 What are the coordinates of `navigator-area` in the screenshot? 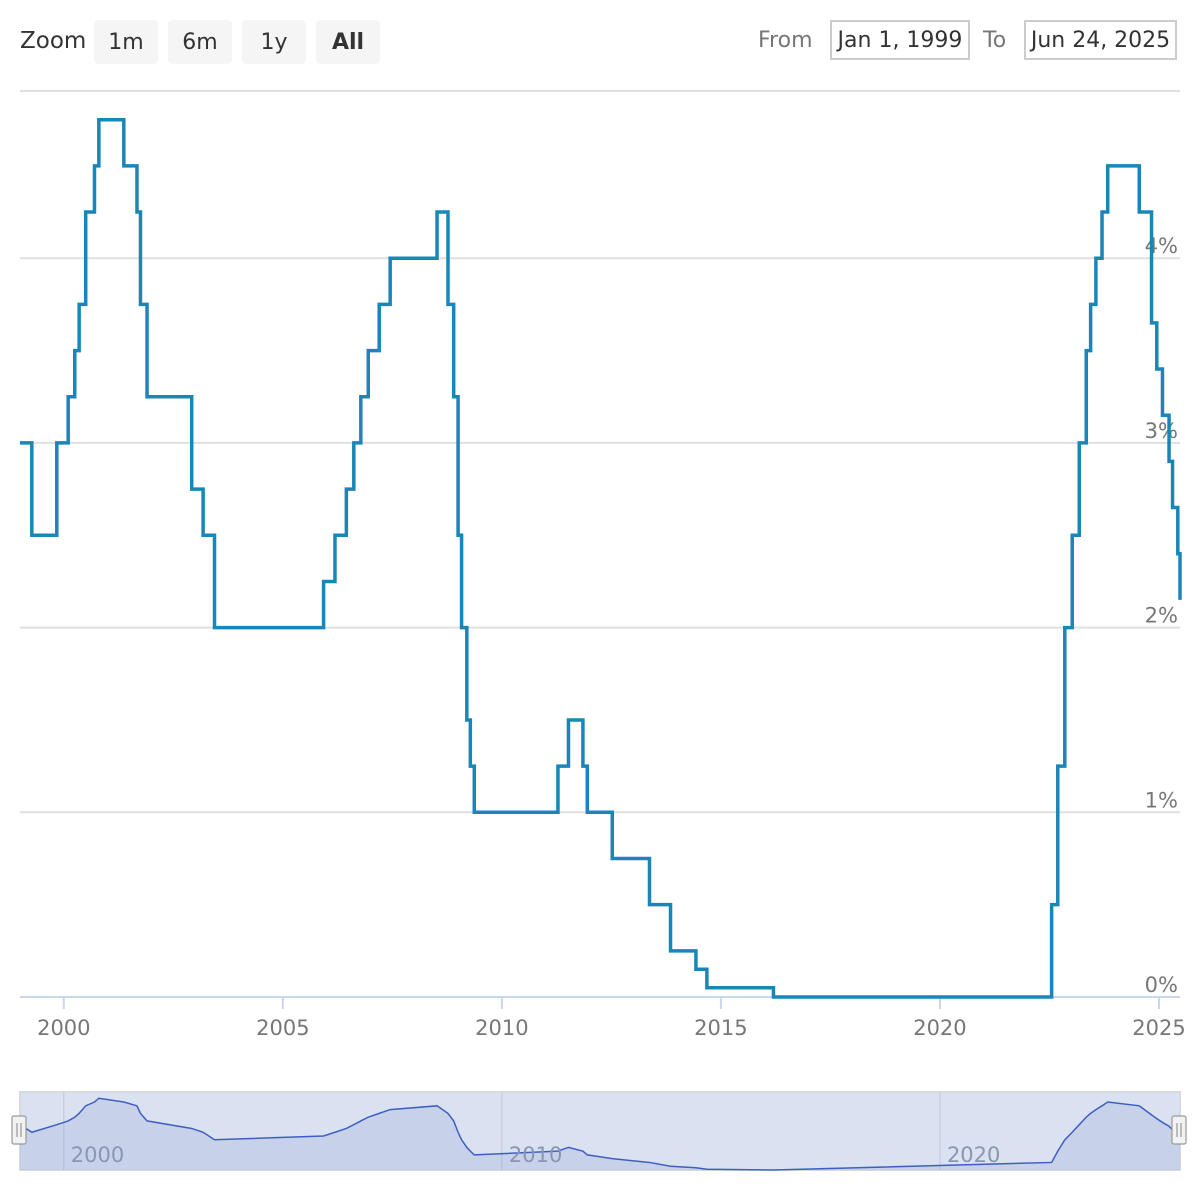 It's located at (600, 1134).